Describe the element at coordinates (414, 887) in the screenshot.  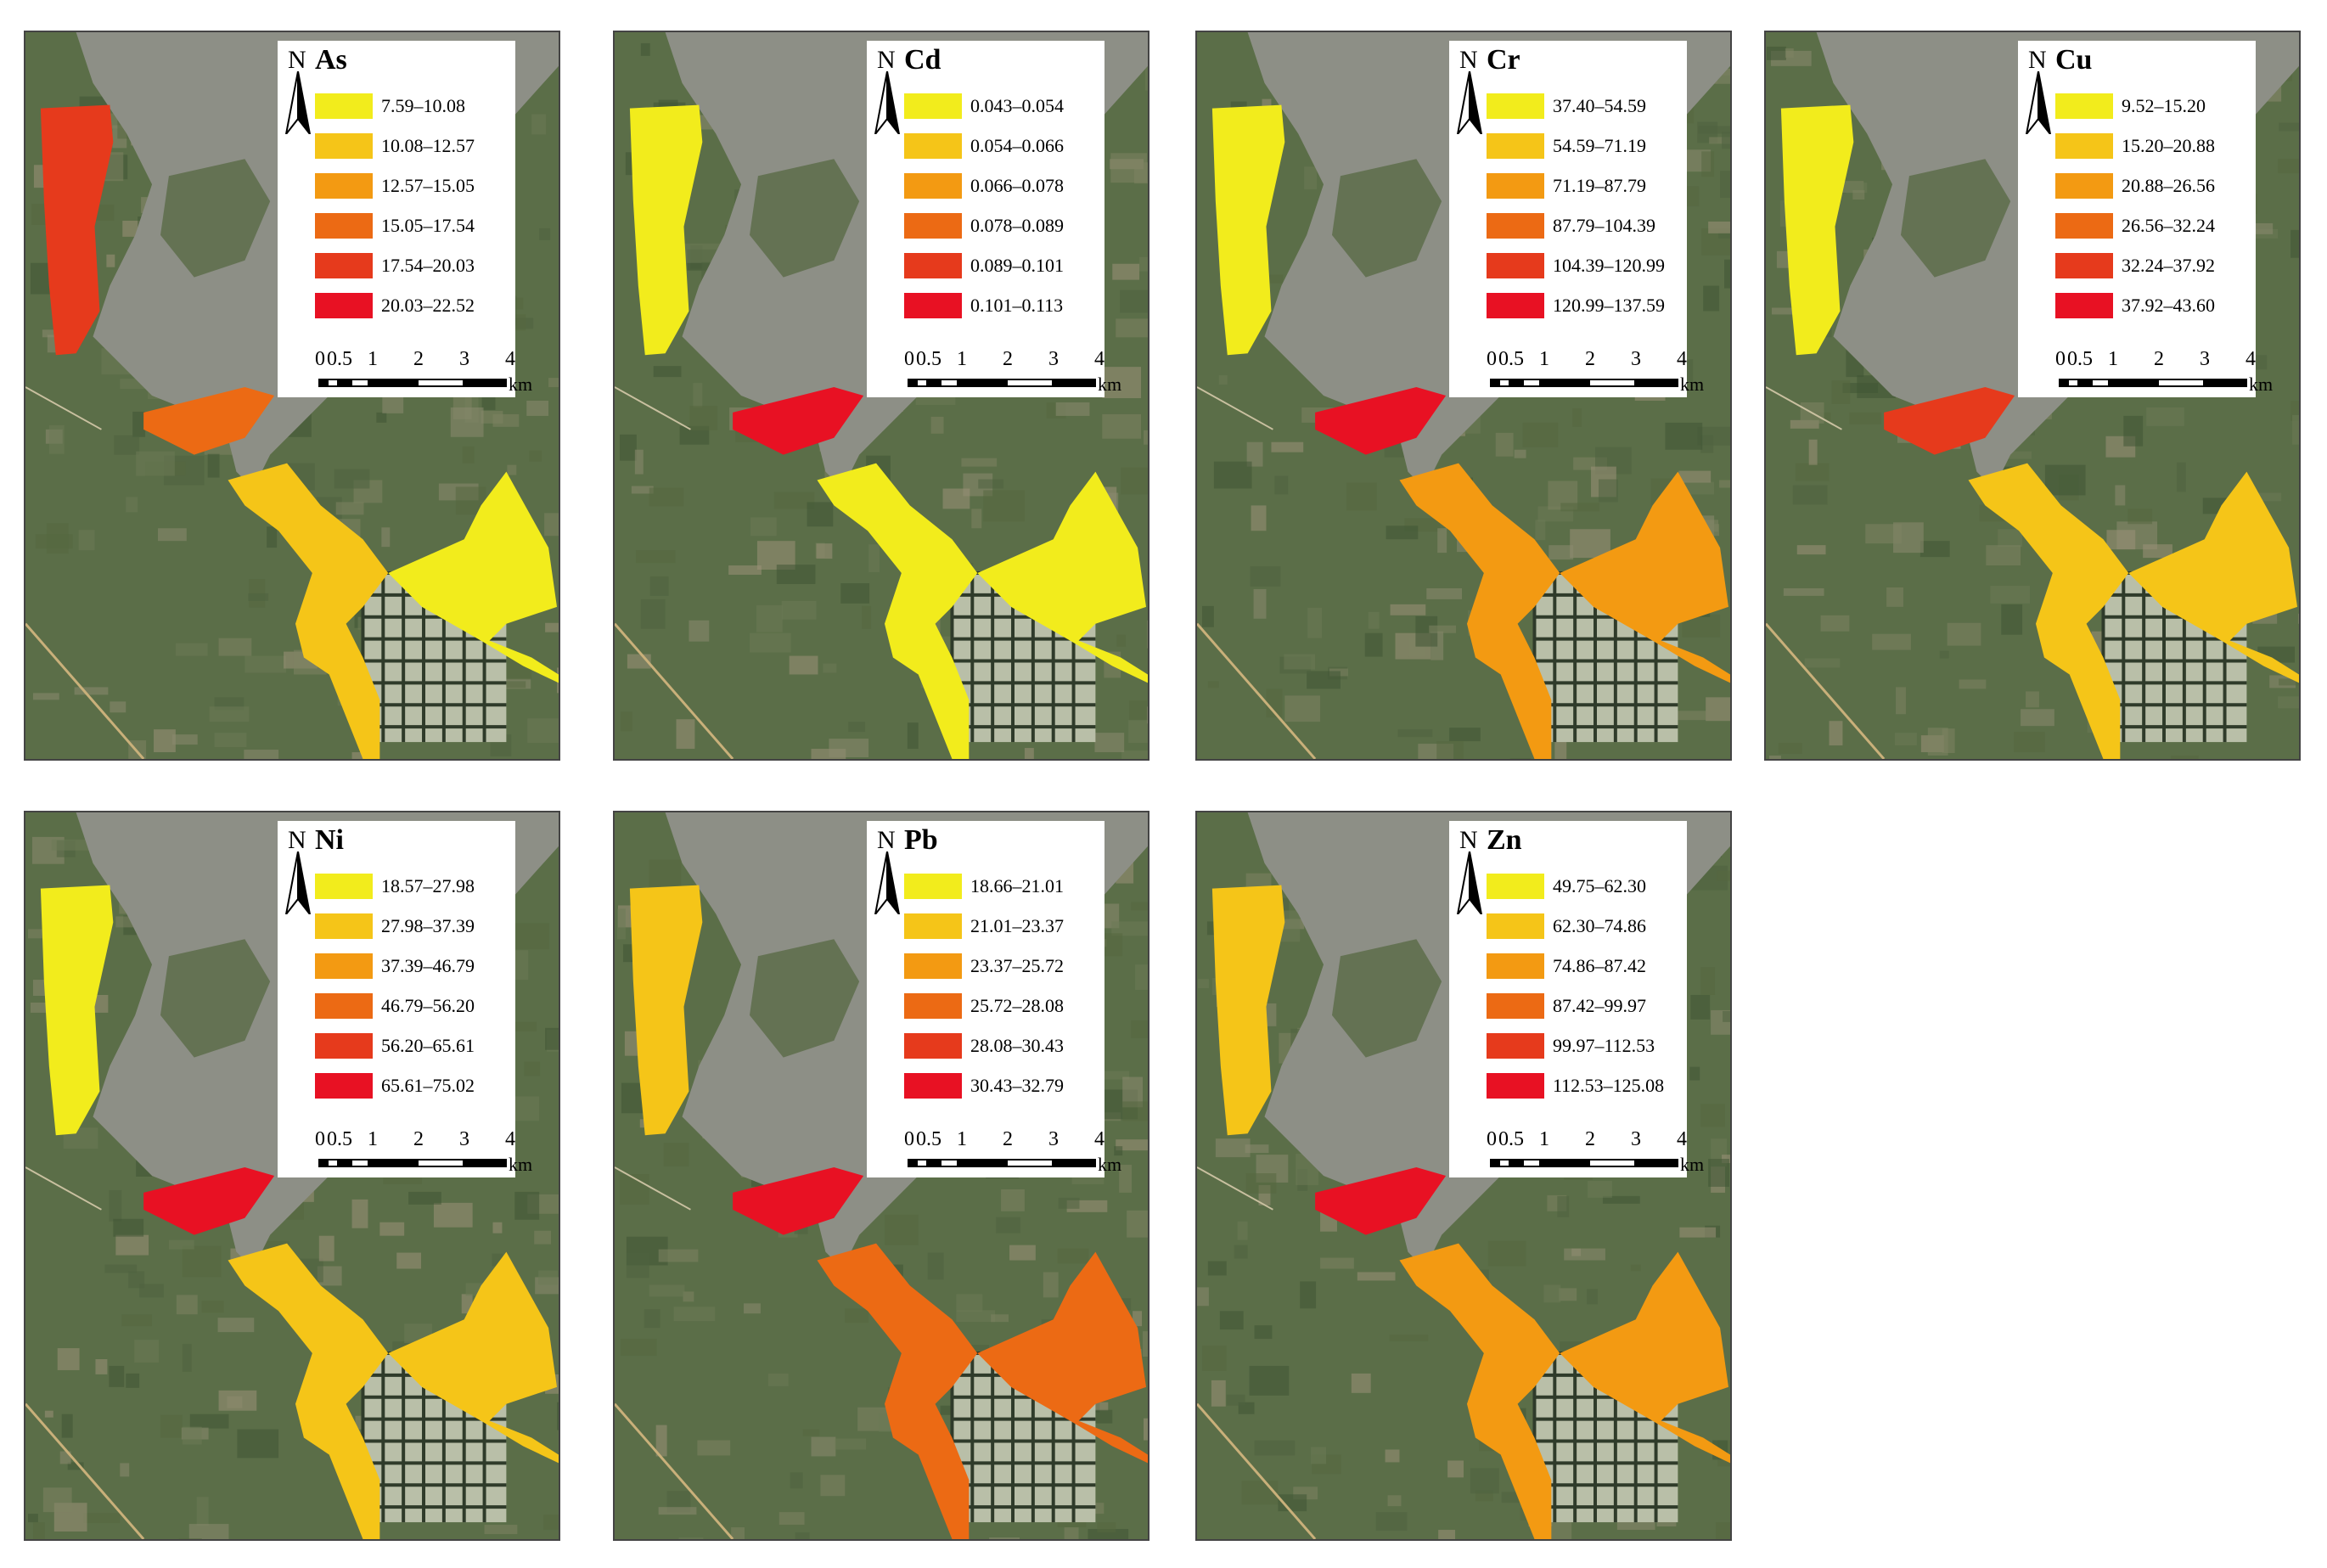
I see `legend-item: 18.57–27.98` at that location.